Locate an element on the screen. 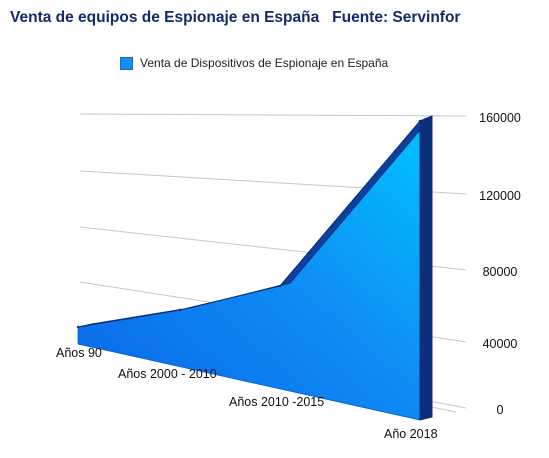 Image resolution: width=549 pixels, height=458 pixels. y-tick-label: 80000 is located at coordinates (500, 272).